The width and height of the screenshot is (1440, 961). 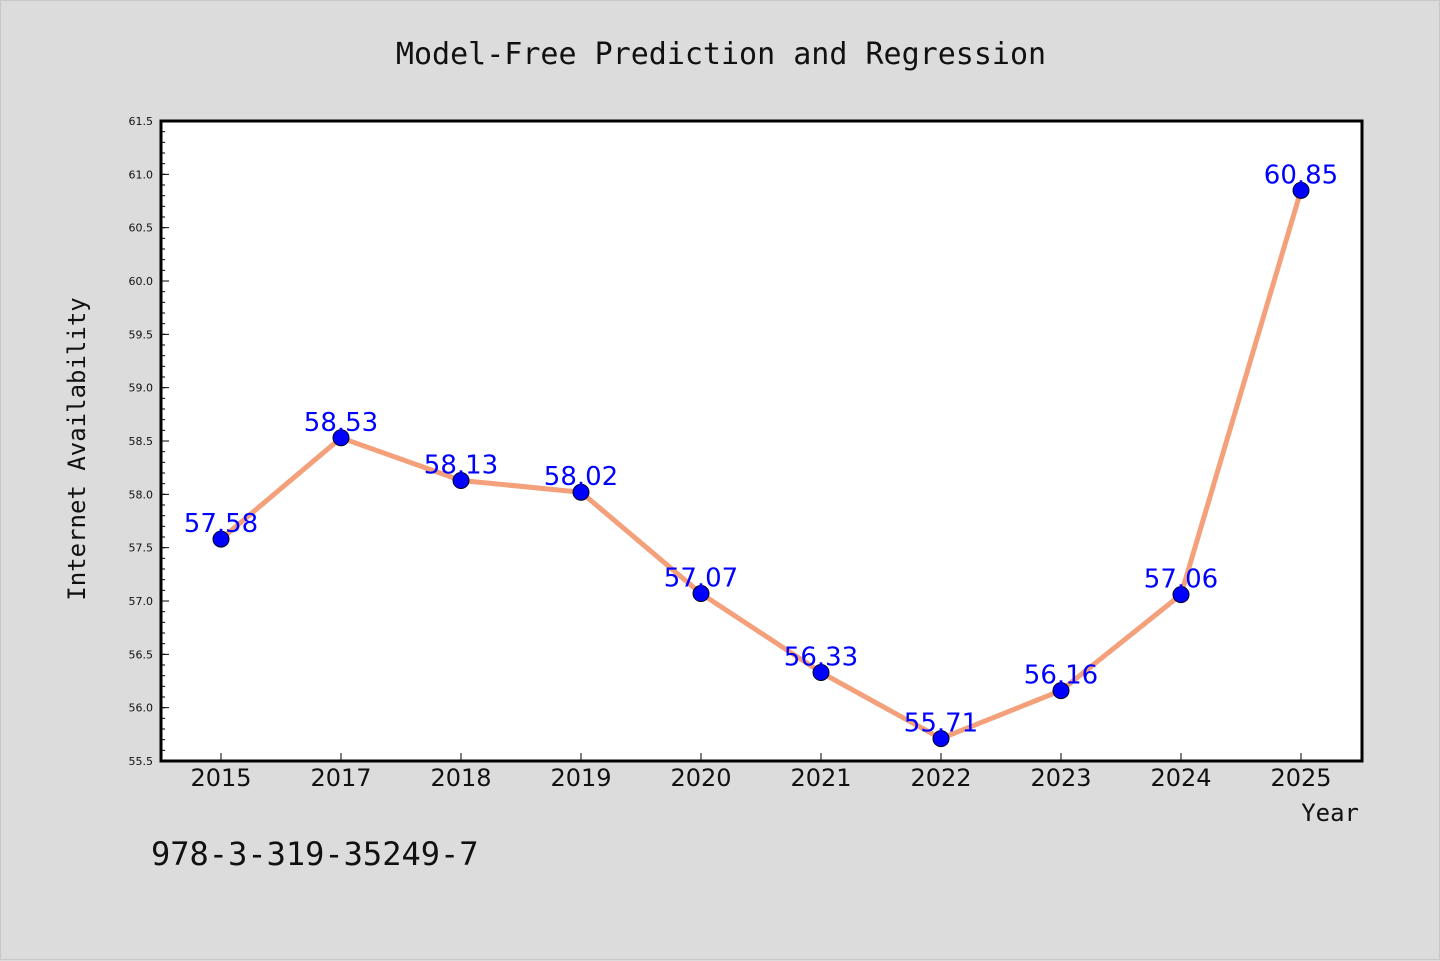 I want to click on y-tick-label: 56.0, so click(x=141, y=708).